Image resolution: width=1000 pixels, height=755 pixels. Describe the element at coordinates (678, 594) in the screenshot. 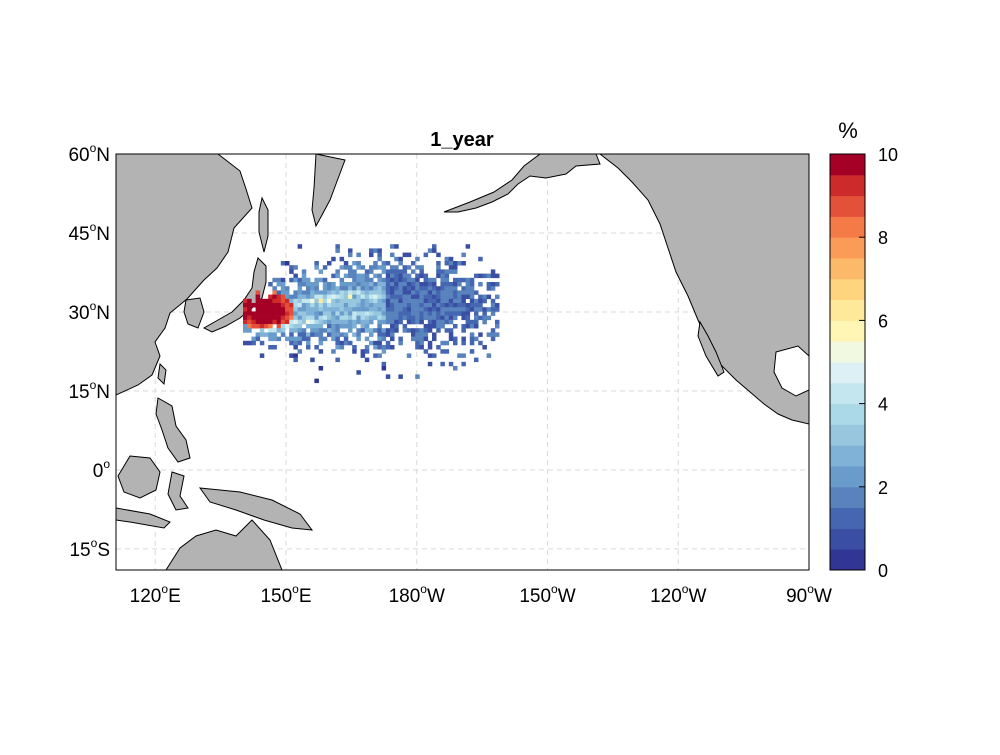

I see `longitude-label: 120oW` at that location.